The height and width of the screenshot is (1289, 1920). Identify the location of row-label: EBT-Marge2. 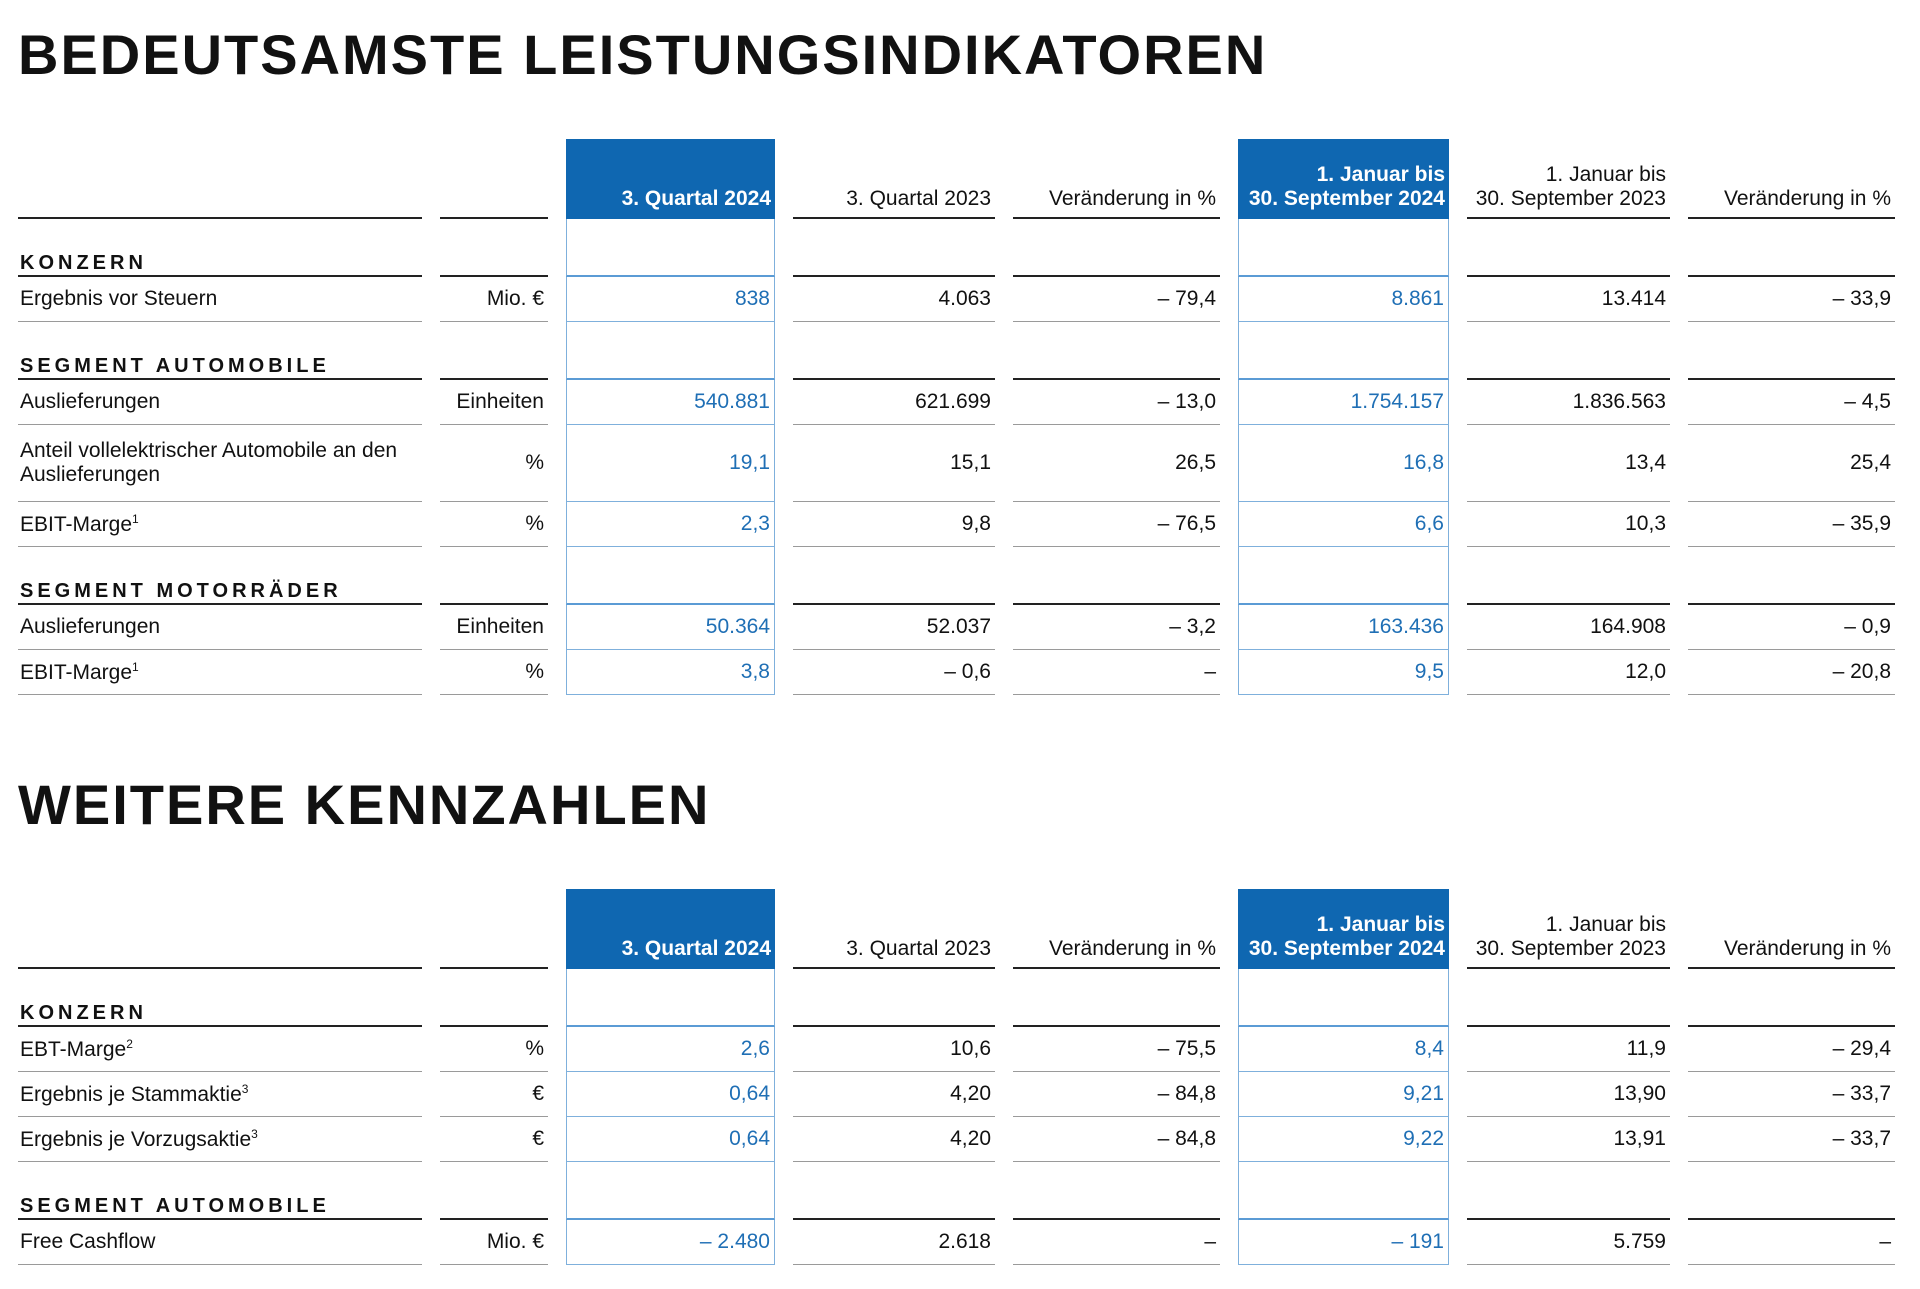
(220, 1049).